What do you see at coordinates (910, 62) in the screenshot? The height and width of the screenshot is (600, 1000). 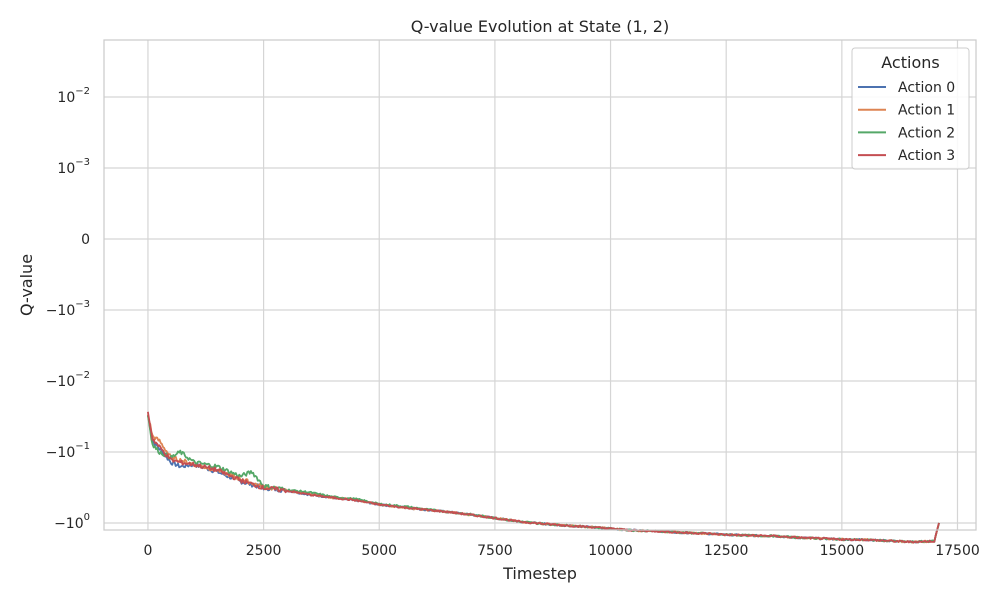 I see `legend-title: Actions` at bounding box center [910, 62].